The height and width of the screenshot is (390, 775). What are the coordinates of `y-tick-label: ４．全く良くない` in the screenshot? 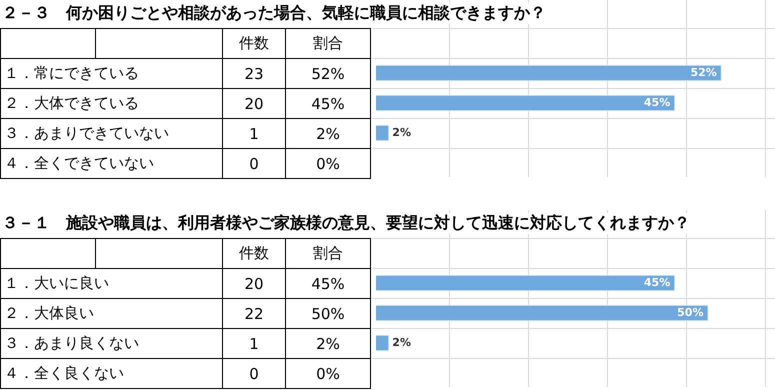 It's located at (111, 373).